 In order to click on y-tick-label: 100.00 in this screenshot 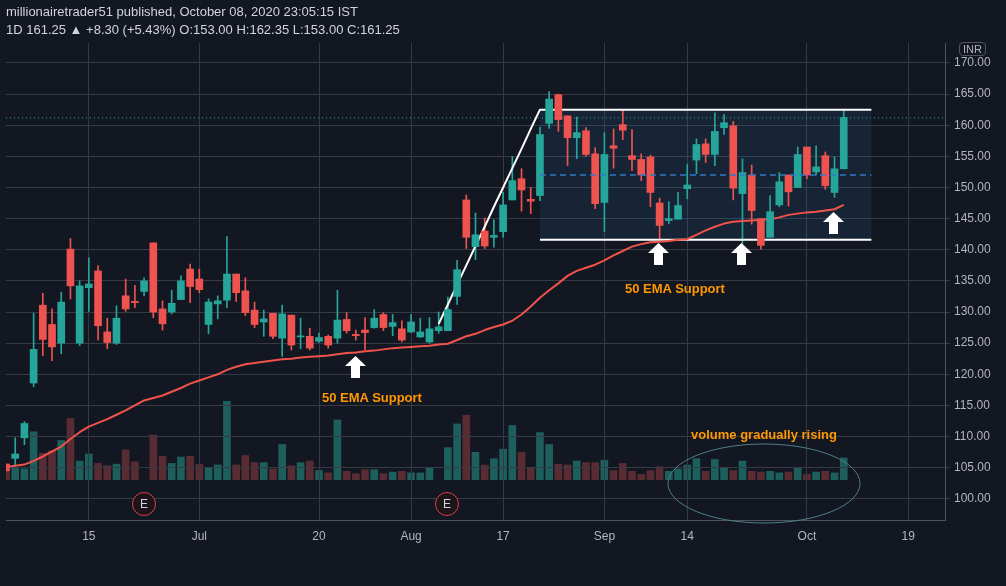, I will do `click(973, 498)`.